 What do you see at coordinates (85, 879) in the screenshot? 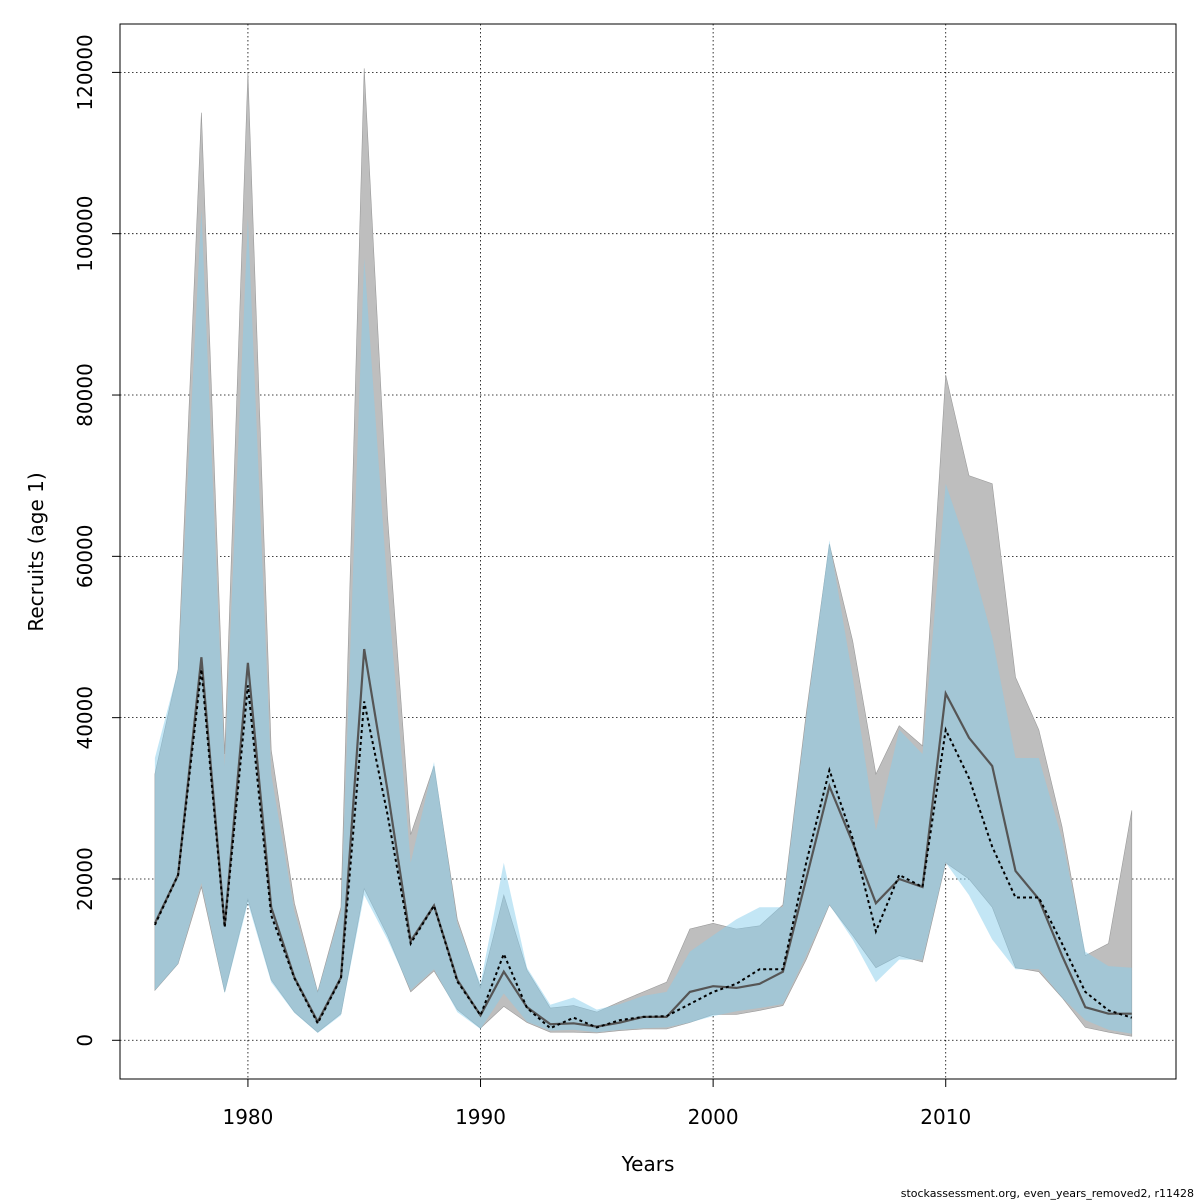
I see `y-tick-label-20000: 20000` at bounding box center [85, 879].